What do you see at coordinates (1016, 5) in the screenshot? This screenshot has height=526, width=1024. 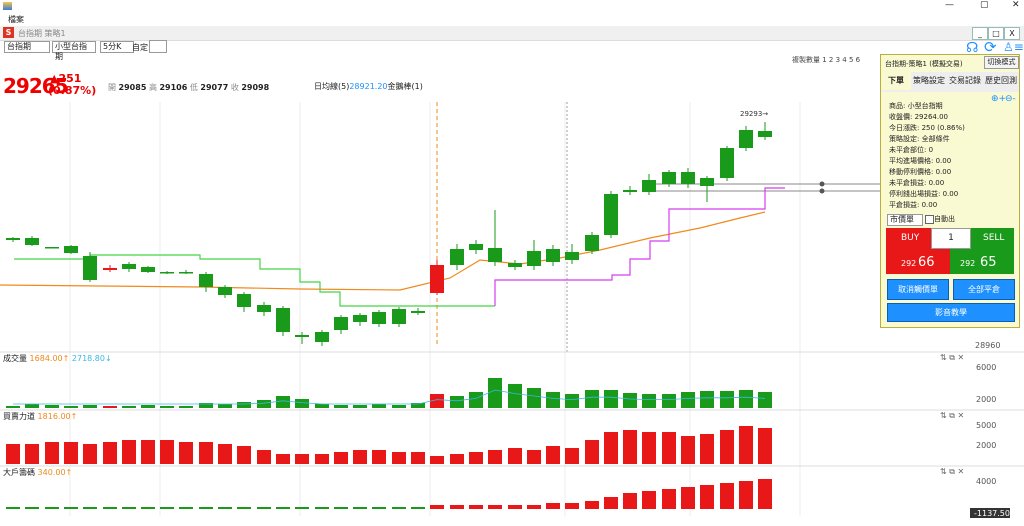 I see `close-button: ✕` at bounding box center [1016, 5].